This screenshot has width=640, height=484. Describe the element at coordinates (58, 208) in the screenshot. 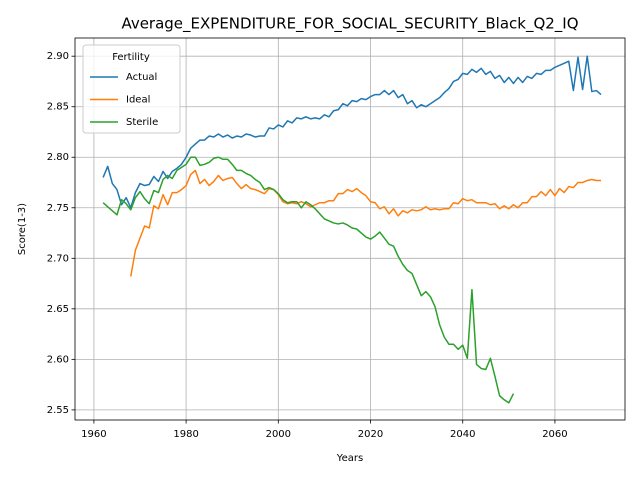

I see `y-tick-label: 2.75` at that location.